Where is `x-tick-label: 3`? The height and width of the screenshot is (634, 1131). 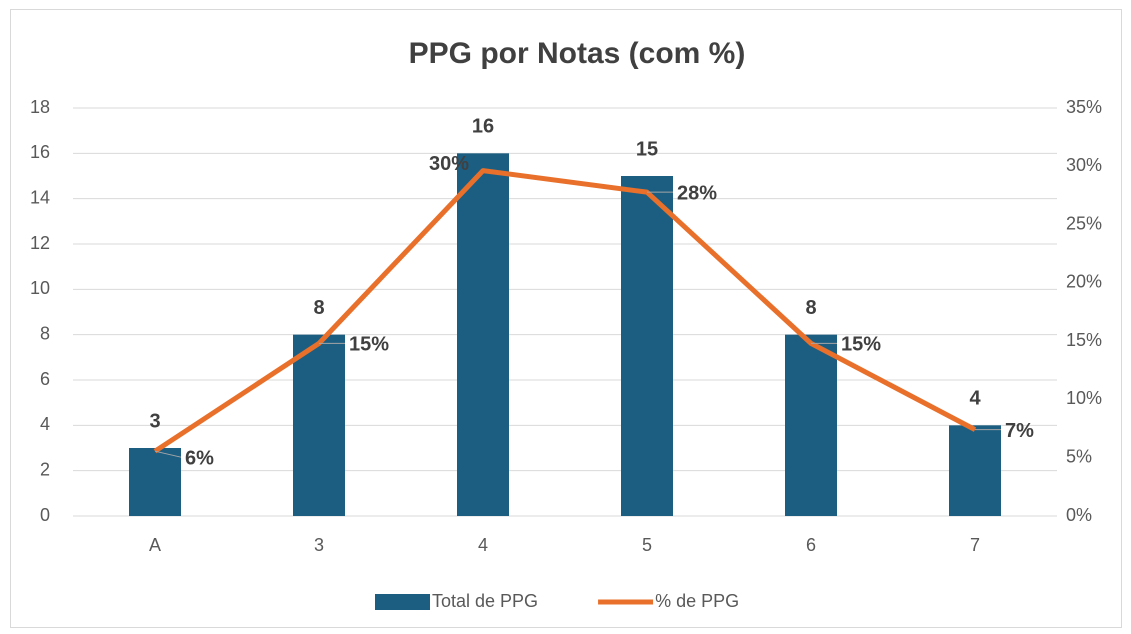 x-tick-label: 3 is located at coordinates (319, 545).